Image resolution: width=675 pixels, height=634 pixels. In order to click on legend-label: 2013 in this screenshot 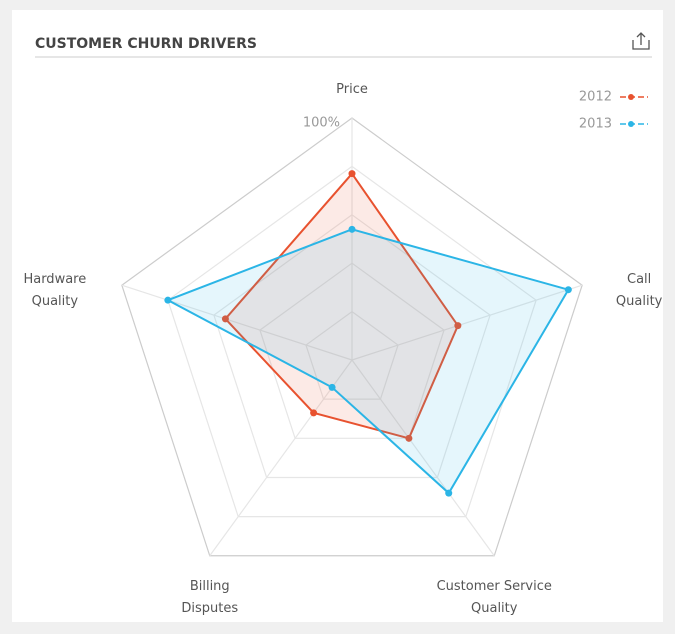, I will do `click(595, 124)`.